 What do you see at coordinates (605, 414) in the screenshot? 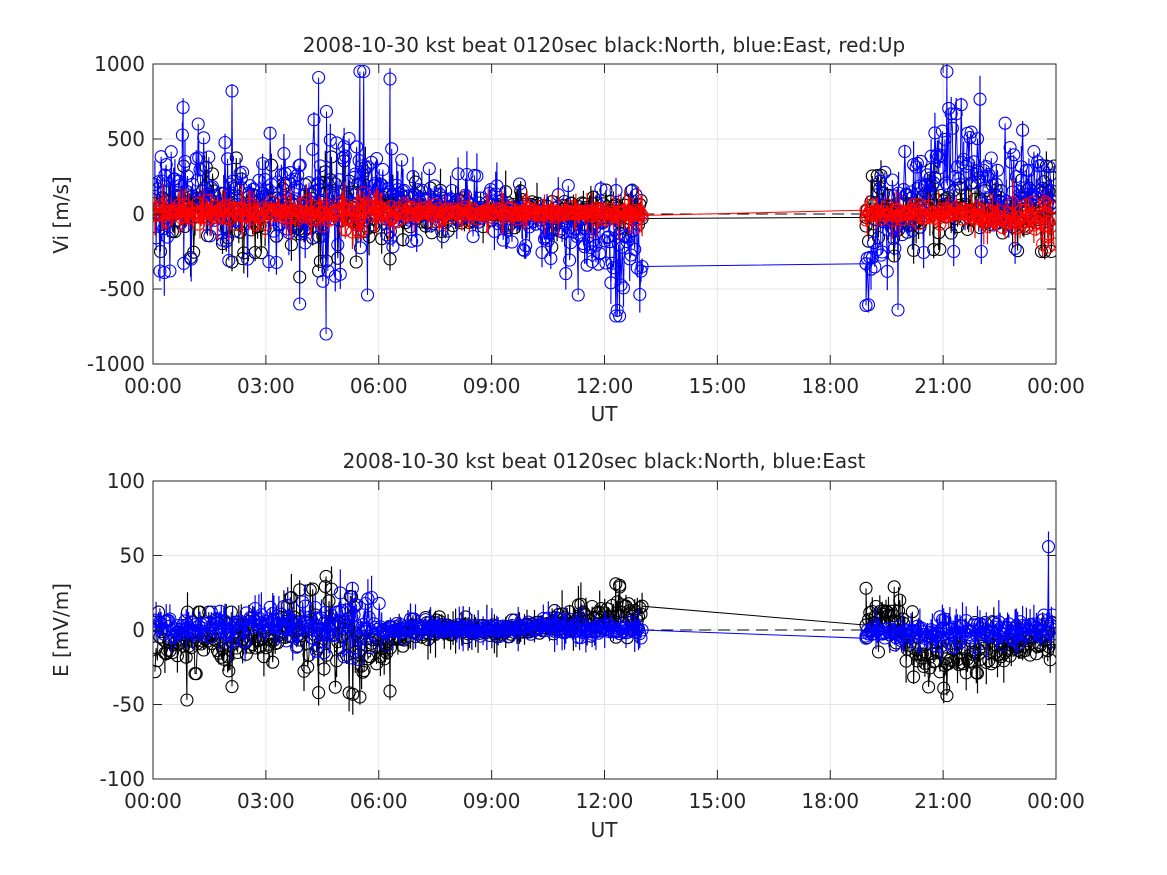
I see `velocity-x-label: UT` at bounding box center [605, 414].